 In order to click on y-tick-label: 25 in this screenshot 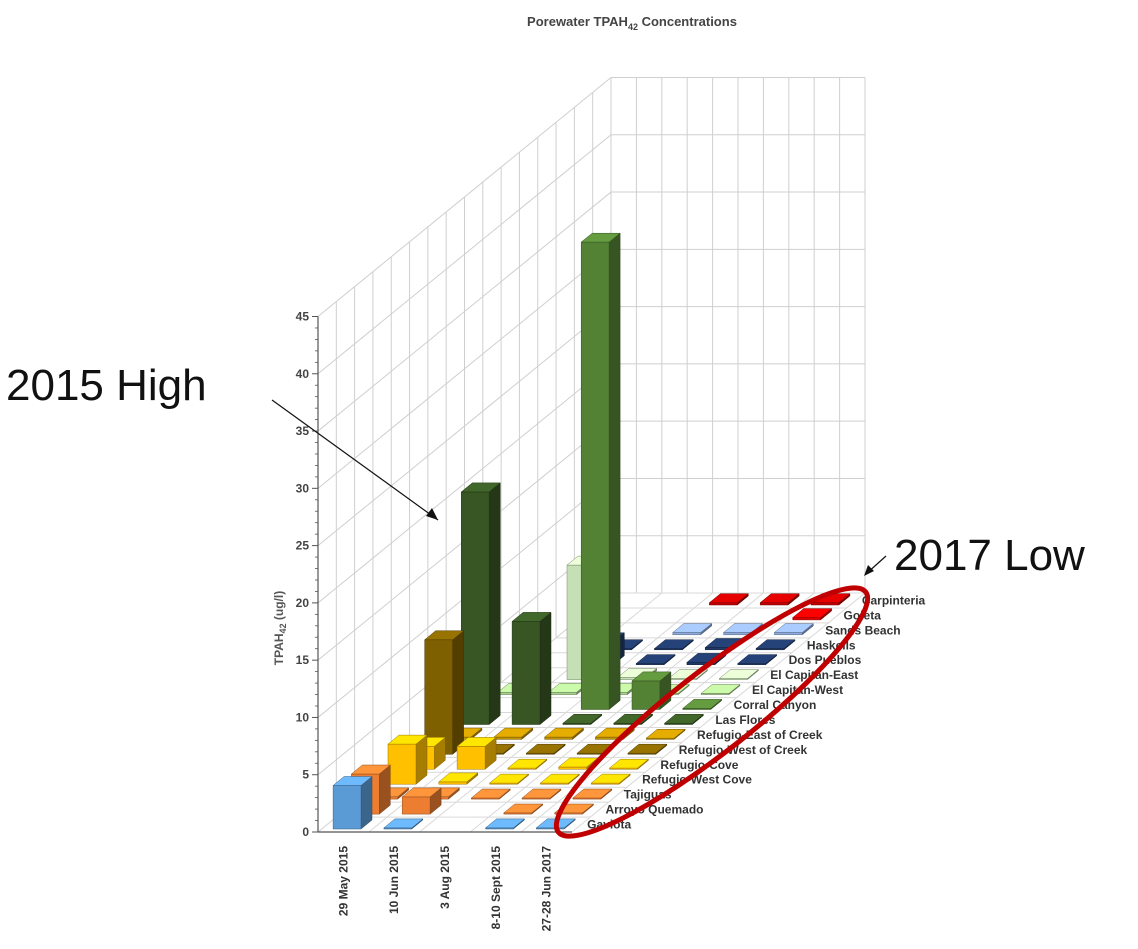, I will do `click(303, 546)`.